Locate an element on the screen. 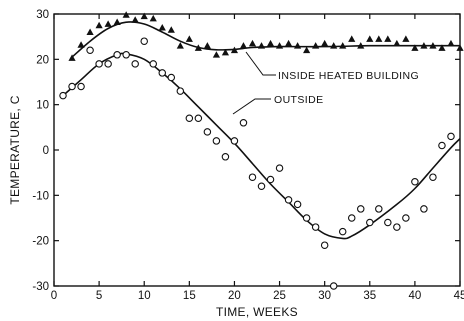 The height and width of the screenshot is (321, 464). y-tick-label: 10 is located at coordinates (42, 106).